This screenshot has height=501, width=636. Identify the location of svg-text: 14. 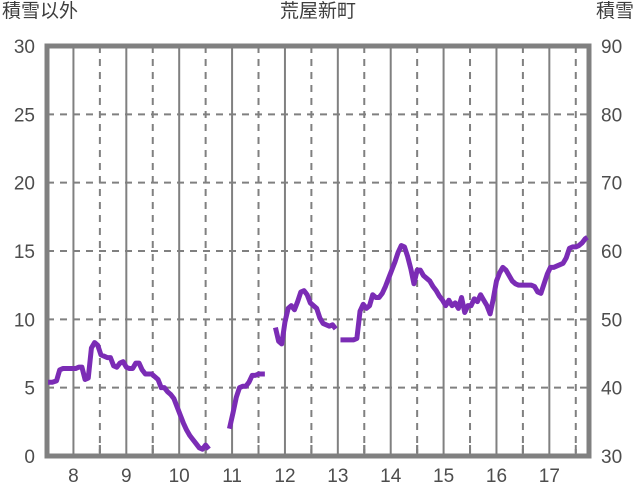
(391, 476).